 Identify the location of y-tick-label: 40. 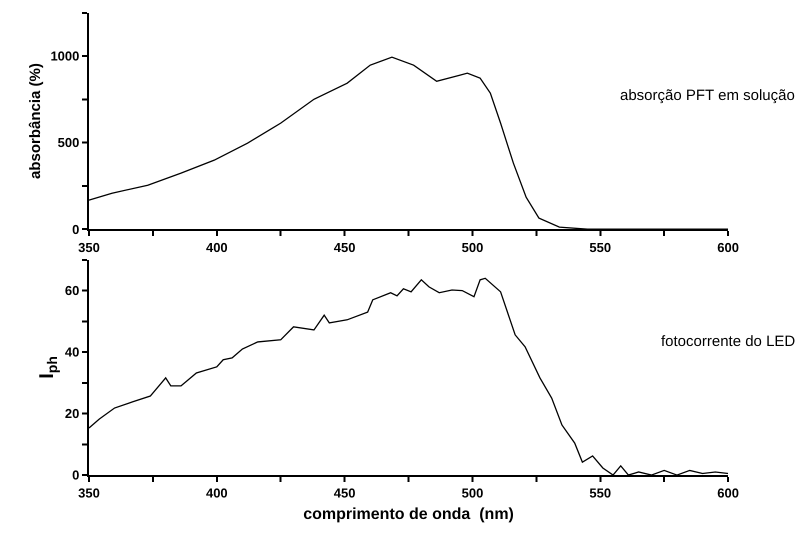
(72, 352).